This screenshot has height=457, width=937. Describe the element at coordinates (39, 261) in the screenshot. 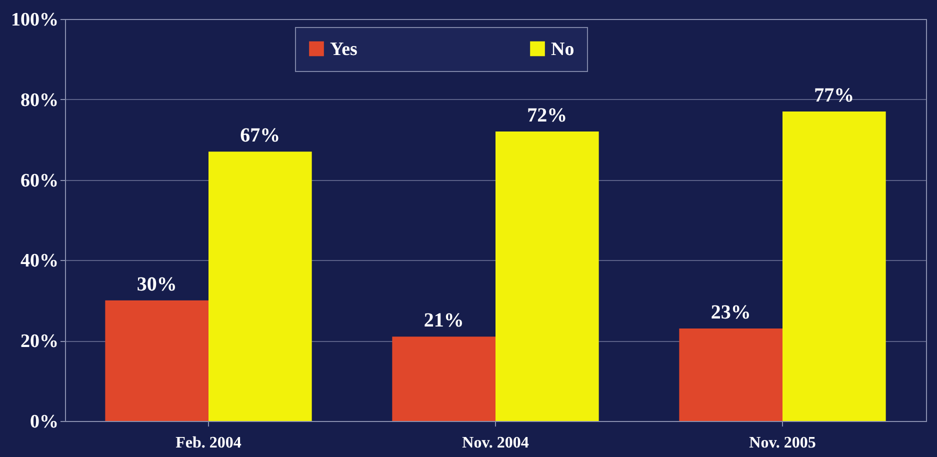

I see `y-tick-label: 40%` at that location.